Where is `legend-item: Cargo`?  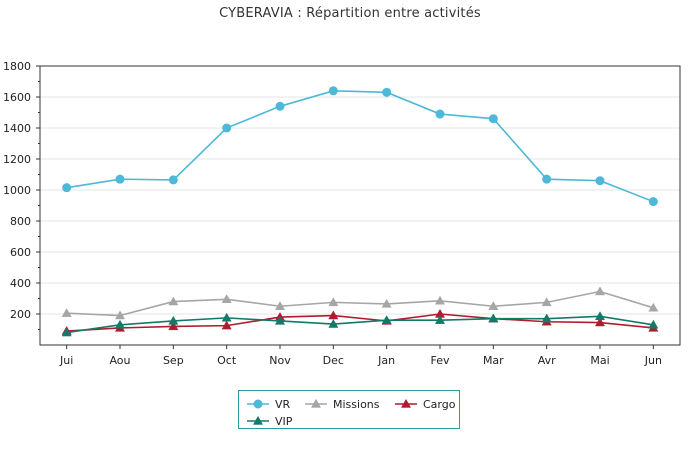 legend-item: Cargo is located at coordinates (425, 404).